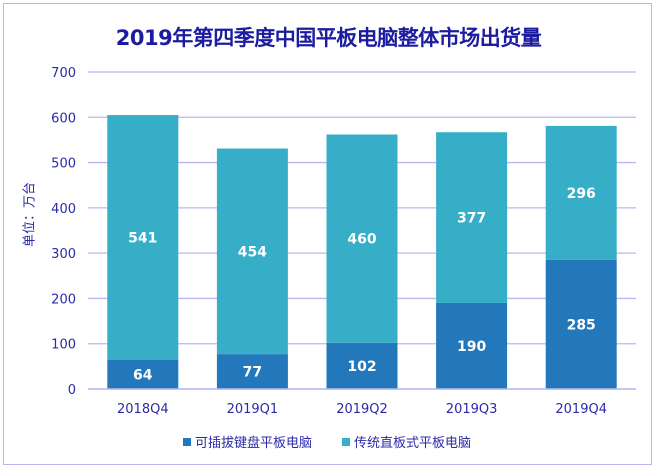 The image size is (657, 470). I want to click on legend-item-series-0: 可插拔键盘平板电脑, so click(247, 441).